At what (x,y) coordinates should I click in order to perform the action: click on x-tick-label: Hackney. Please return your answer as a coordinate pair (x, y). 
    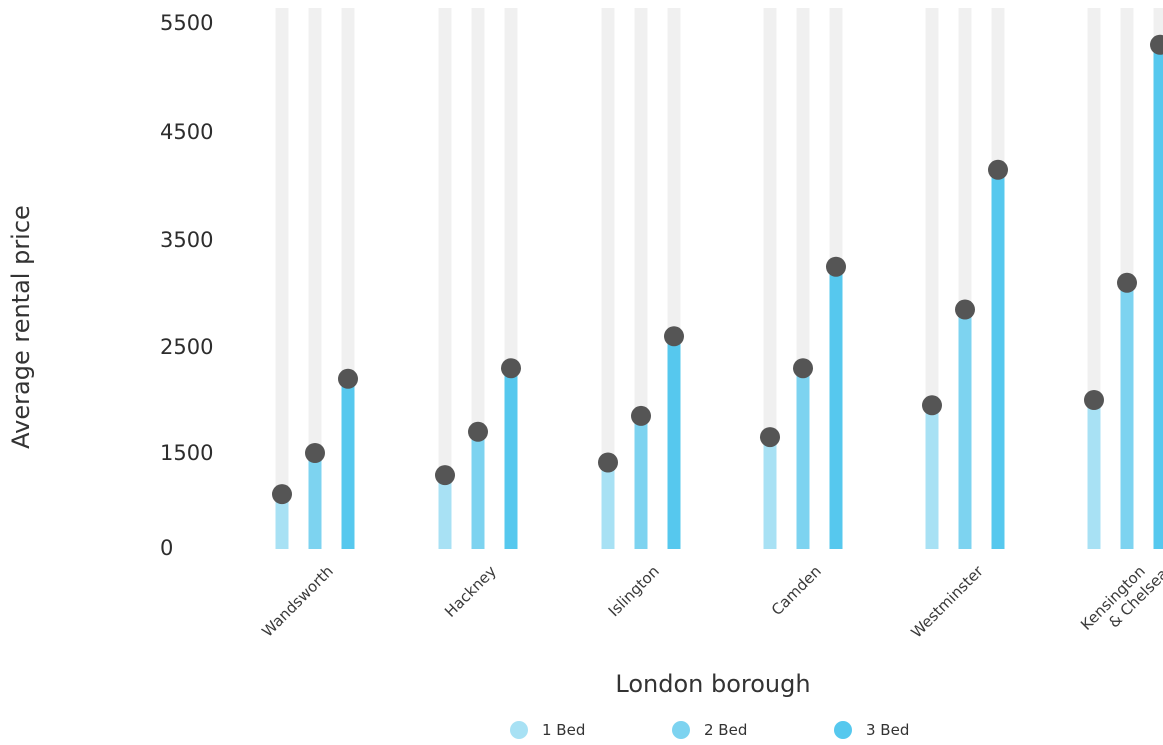
    Looking at the image, I should click on (470, 591).